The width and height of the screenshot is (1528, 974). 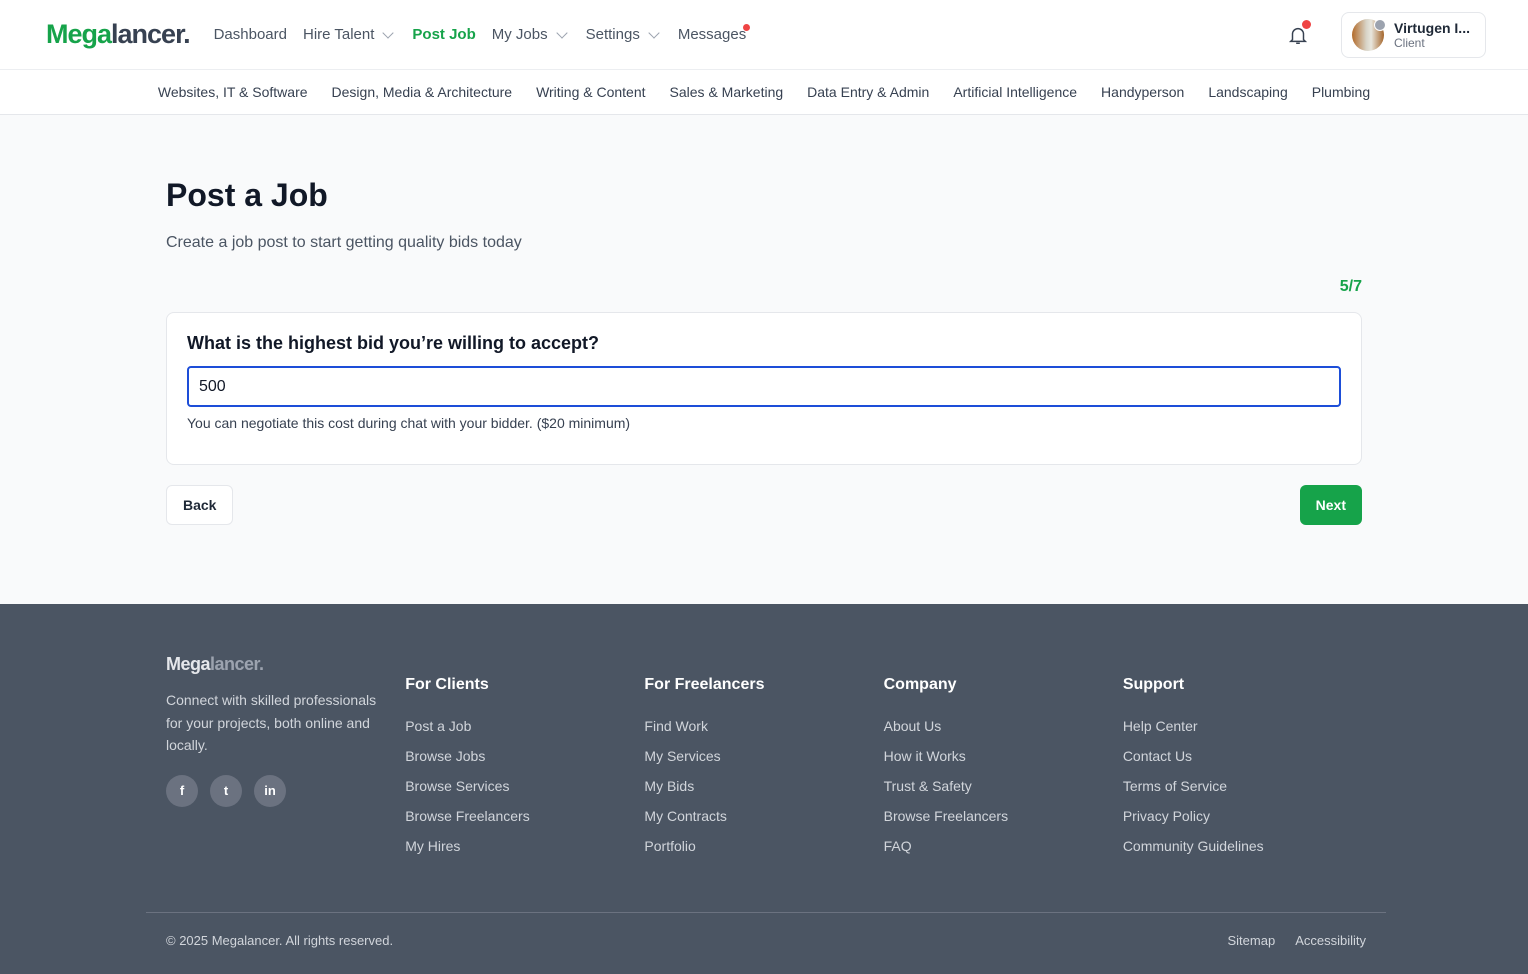 I want to click on user-menu: Virtugen I... Client, so click(x=1413, y=34).